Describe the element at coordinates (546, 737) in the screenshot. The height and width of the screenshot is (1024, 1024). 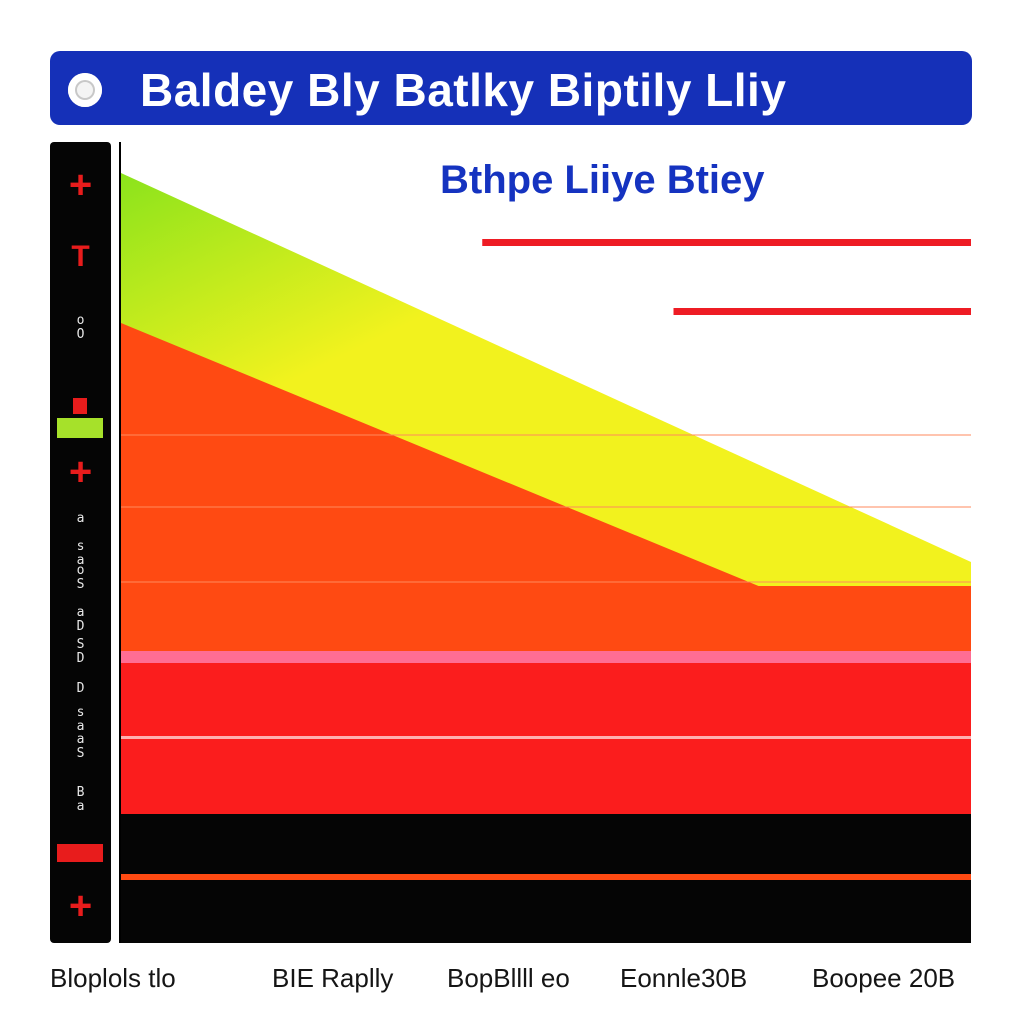
I see `gridline` at that location.